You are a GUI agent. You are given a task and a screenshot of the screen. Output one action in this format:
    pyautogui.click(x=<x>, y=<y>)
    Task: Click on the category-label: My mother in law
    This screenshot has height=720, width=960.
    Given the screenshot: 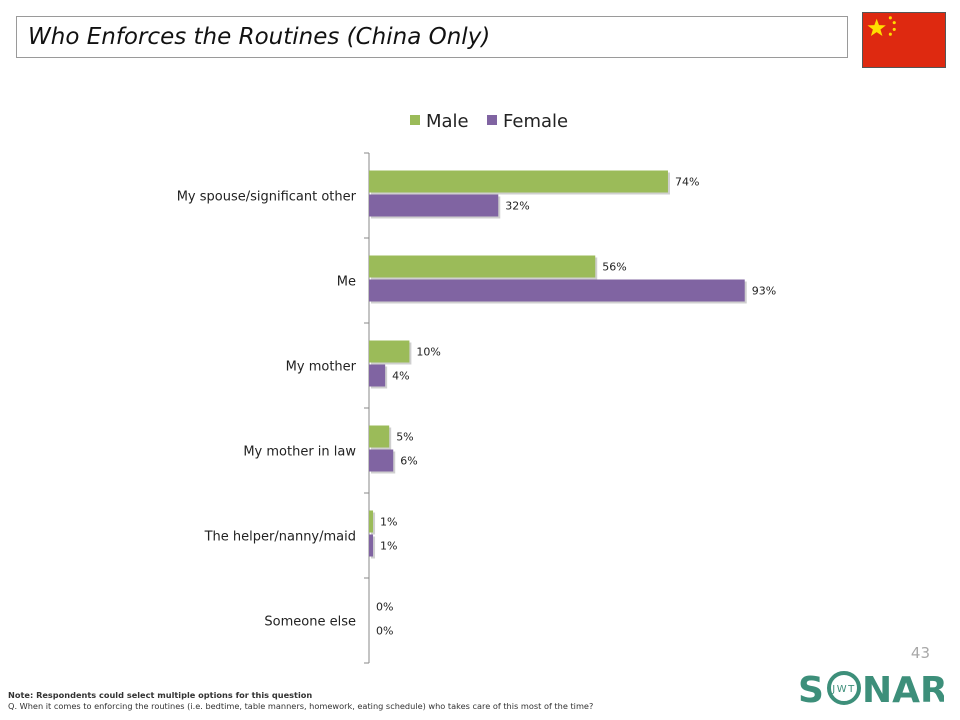 What is the action you would take?
    pyautogui.click(x=299, y=452)
    